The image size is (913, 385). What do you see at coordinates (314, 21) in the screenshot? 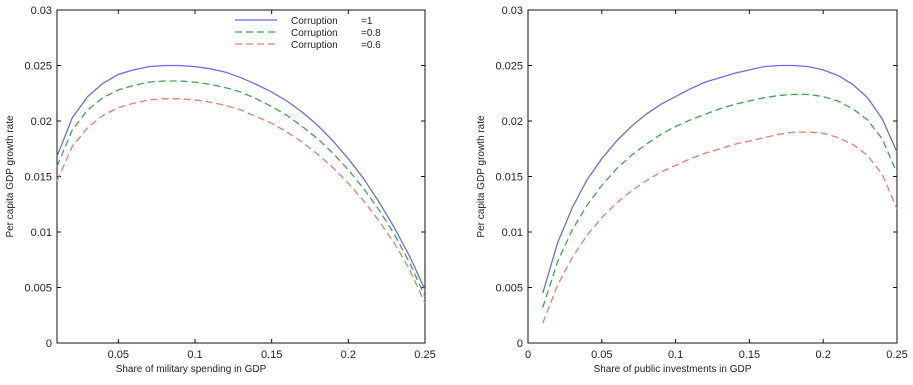
I see `legend-name-1: Corruption` at bounding box center [314, 21].